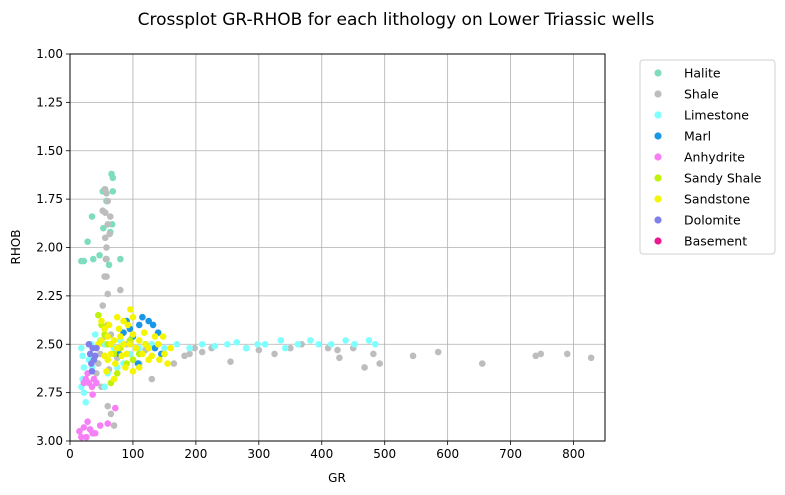  What do you see at coordinates (658, 94) in the screenshot?
I see `legend-marker-shale` at bounding box center [658, 94].